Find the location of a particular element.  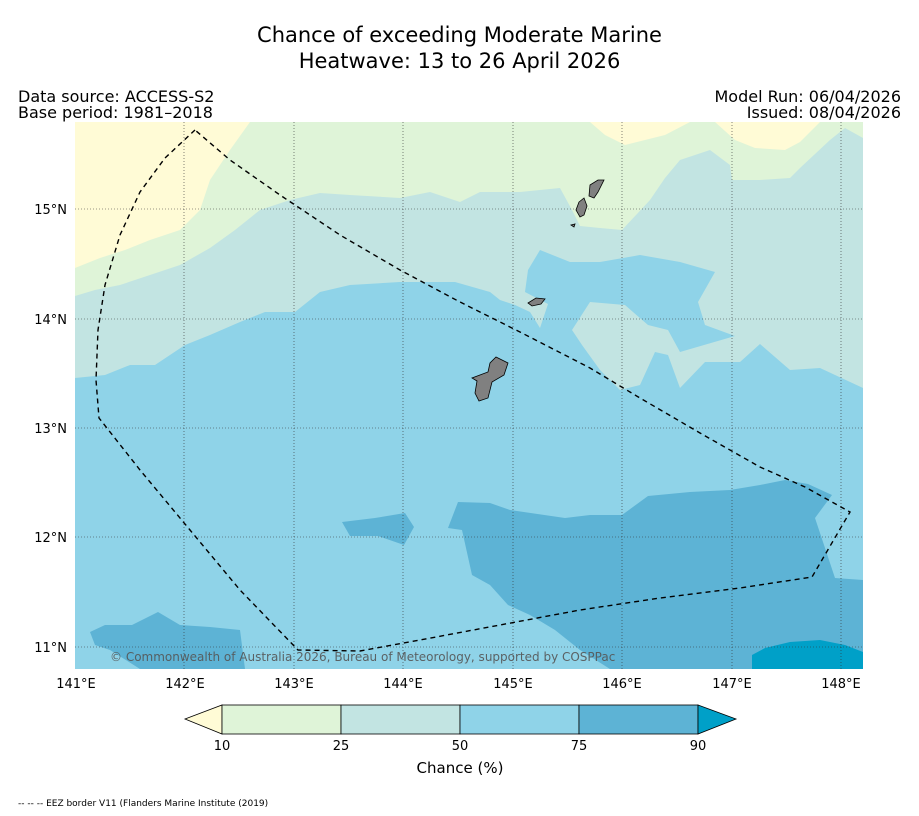

lon-label-148e: 148°E is located at coordinates (841, 684).